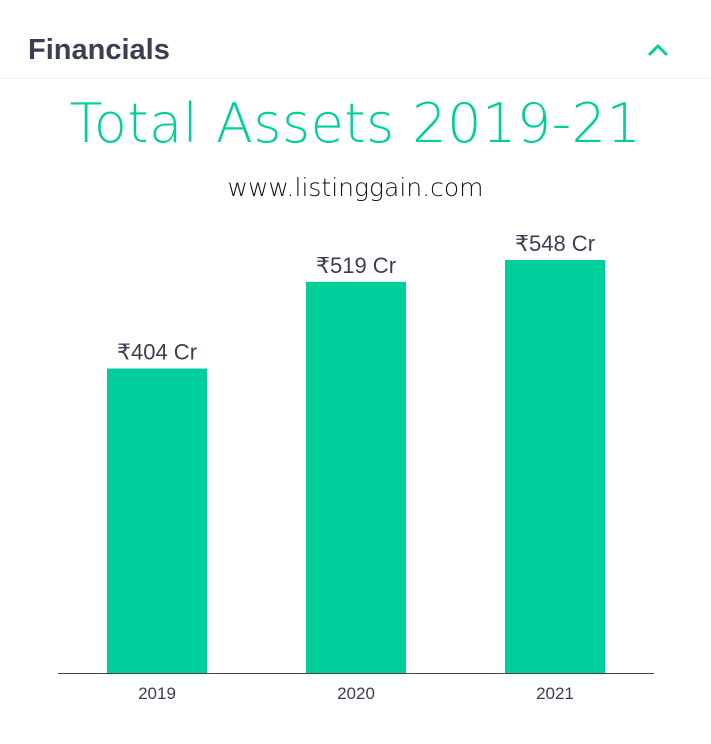 The height and width of the screenshot is (744, 711). Describe the element at coordinates (555, 693) in the screenshot. I see `x-tick-label-2021: 2021` at that location.